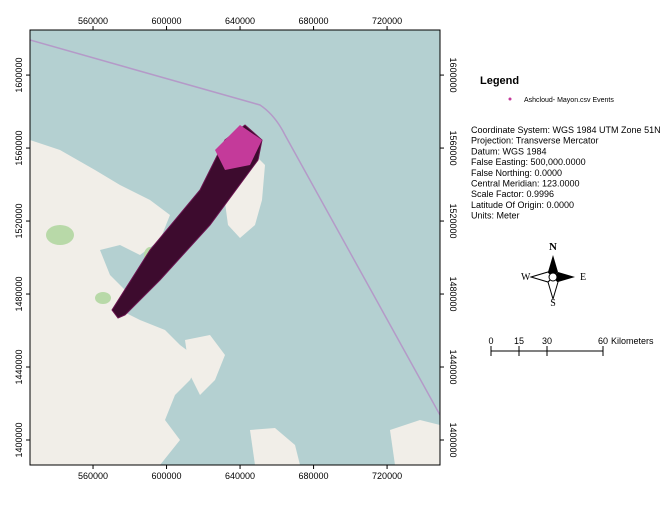 The width and height of the screenshot is (661, 511). I want to click on coordinate-info: False Easting: 500,000.0000, so click(528, 162).